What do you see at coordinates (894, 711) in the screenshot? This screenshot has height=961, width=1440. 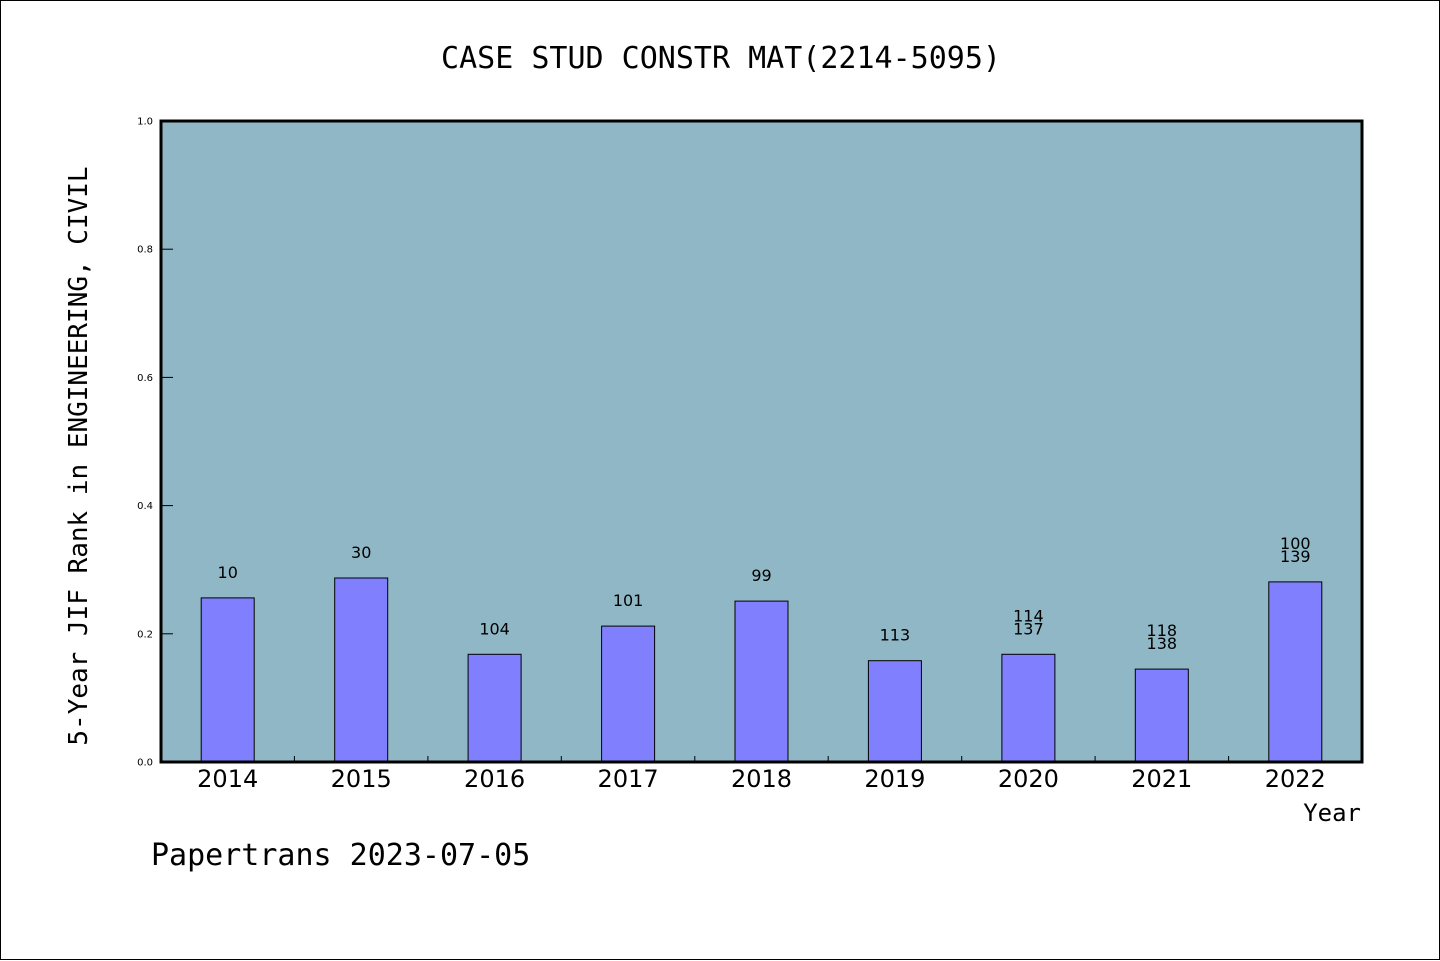 I see `bar-2019` at bounding box center [894, 711].